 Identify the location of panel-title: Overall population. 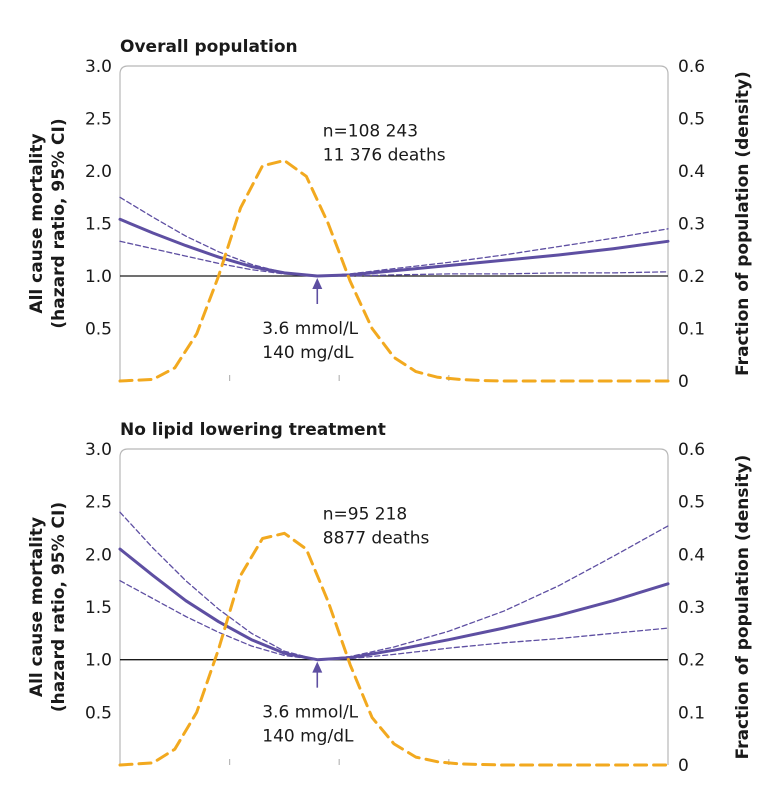
(209, 47).